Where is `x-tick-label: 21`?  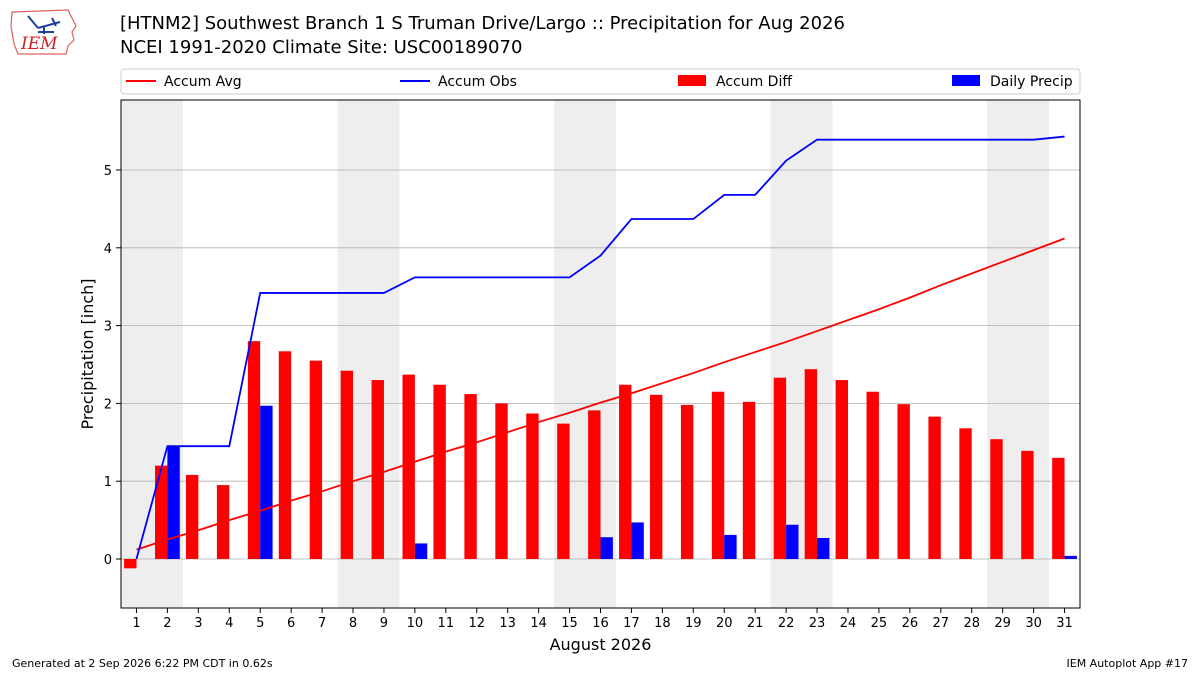
x-tick-label: 21 is located at coordinates (755, 623).